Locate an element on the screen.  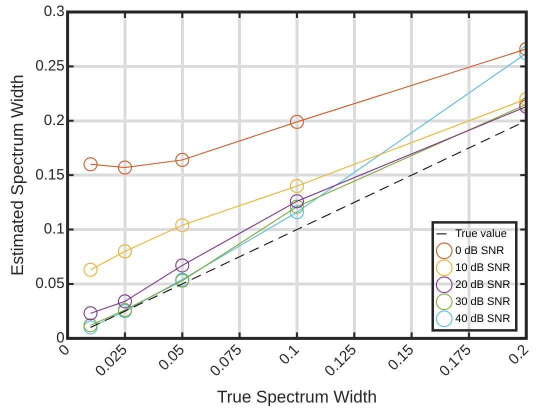
y-tick-label: 0 is located at coordinates (60, 337).